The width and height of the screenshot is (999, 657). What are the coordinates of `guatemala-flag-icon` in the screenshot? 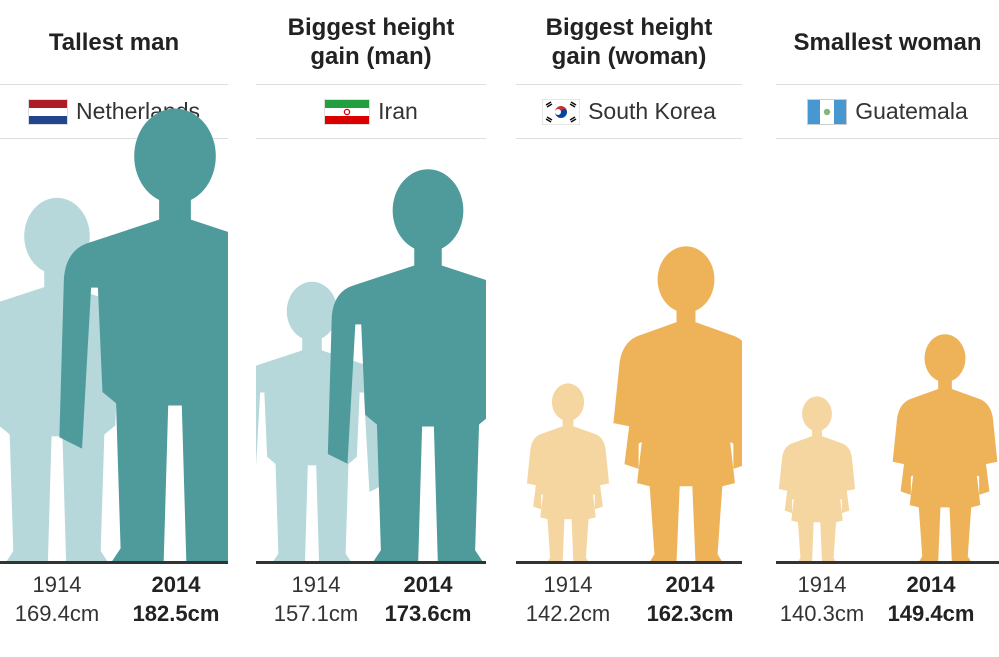 It's located at (827, 111).